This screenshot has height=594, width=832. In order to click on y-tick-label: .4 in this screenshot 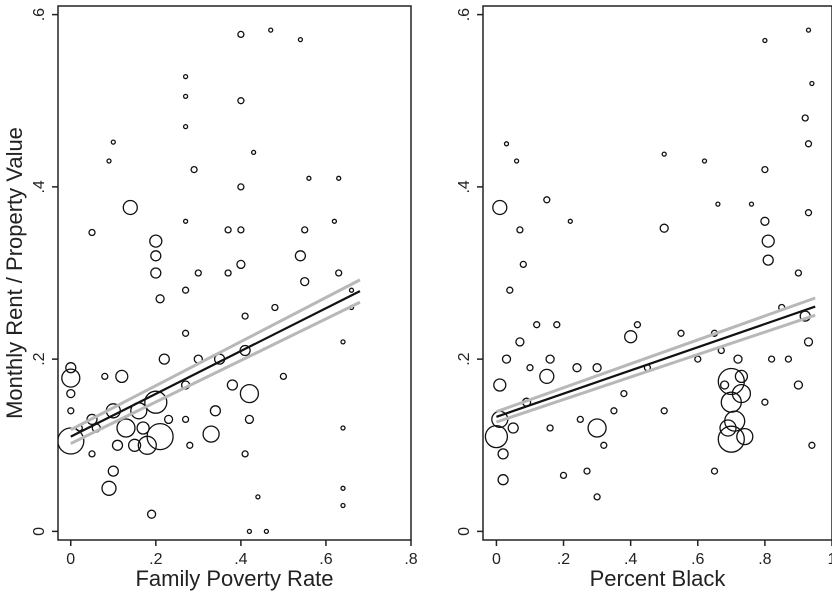, I will do `click(39, 186)`.